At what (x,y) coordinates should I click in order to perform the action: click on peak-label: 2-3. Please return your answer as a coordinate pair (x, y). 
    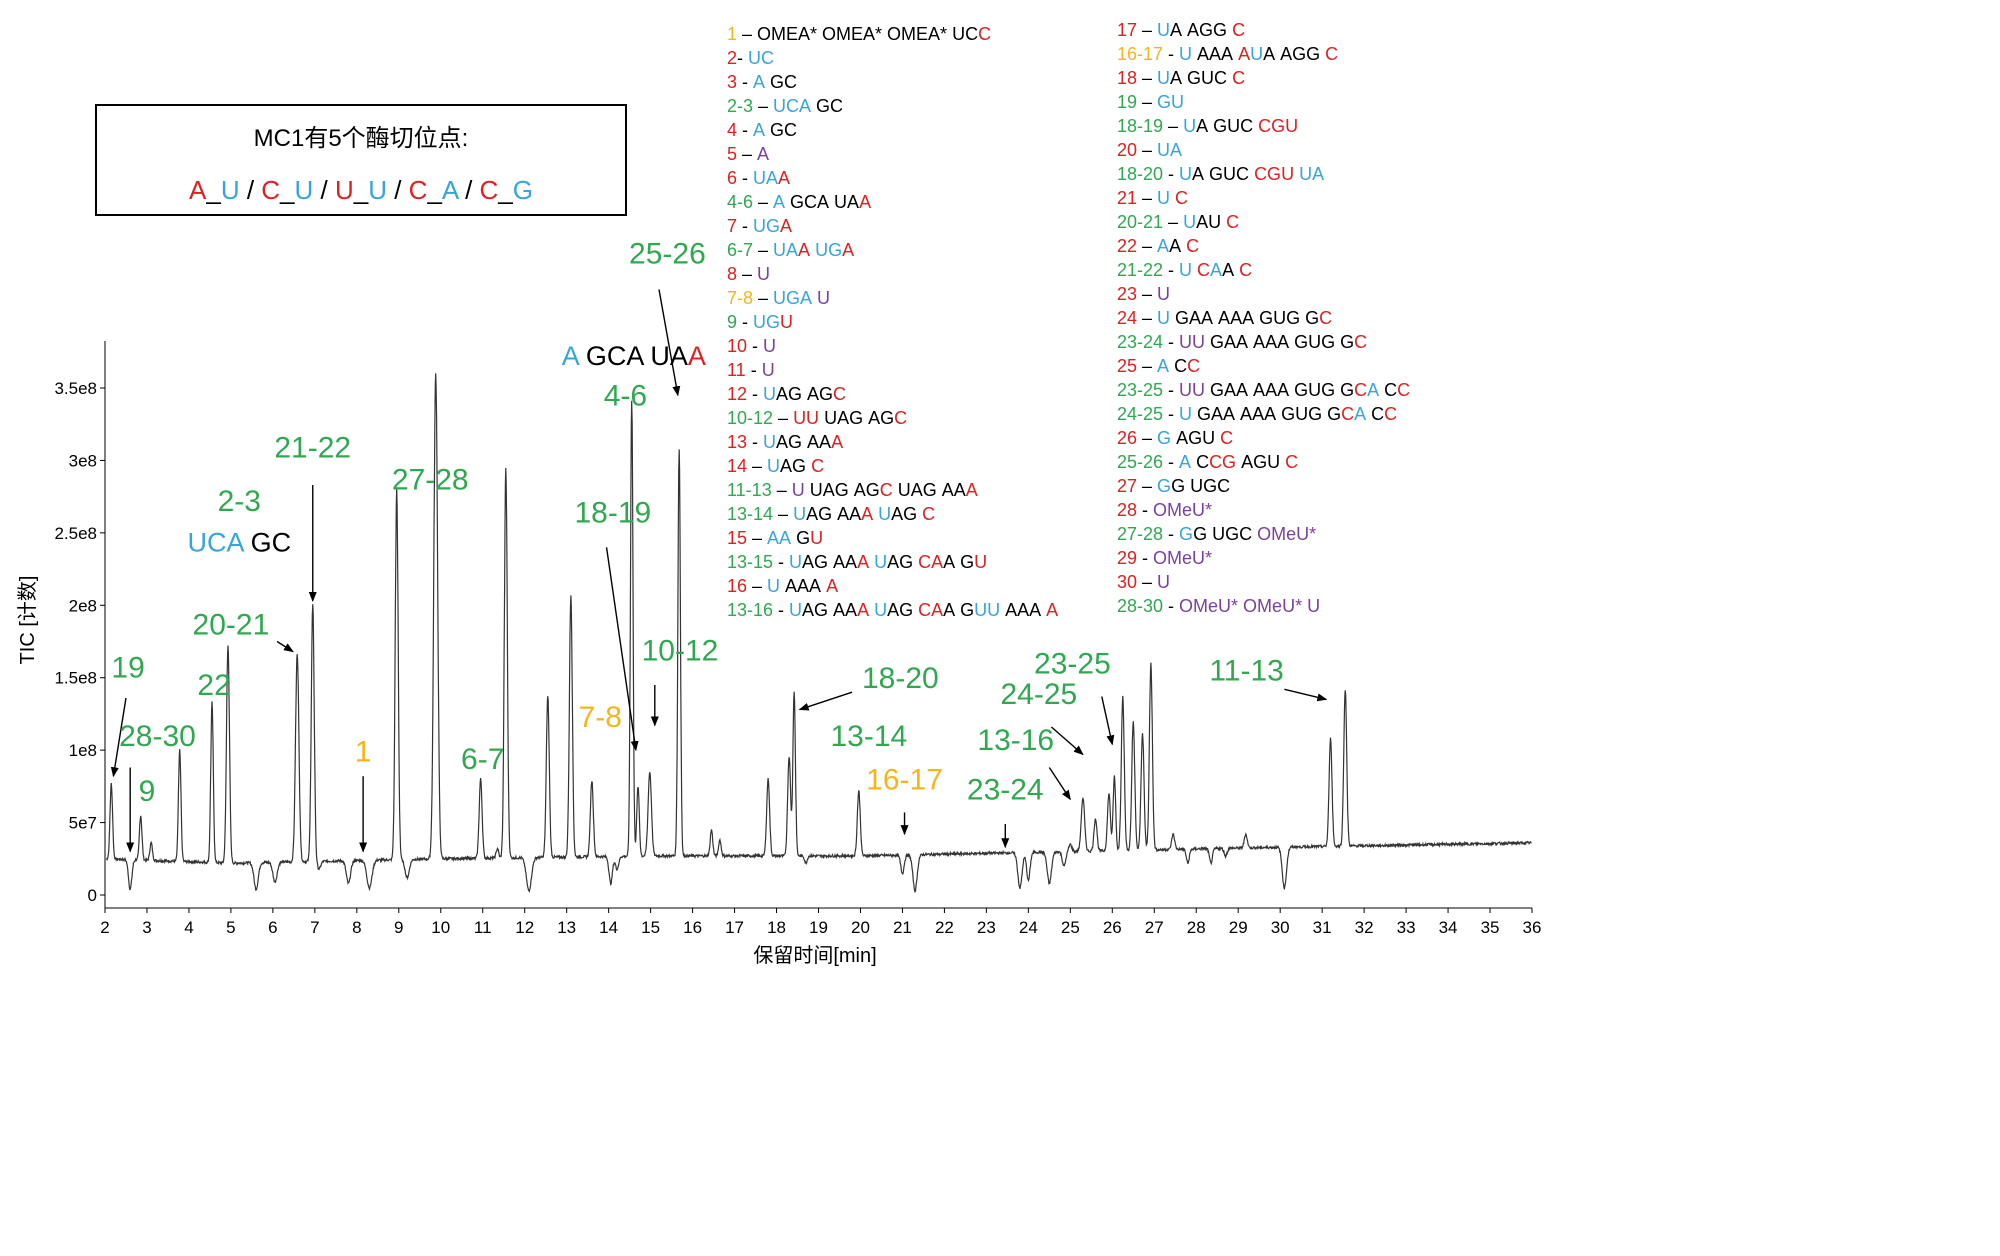
    Looking at the image, I should click on (239, 501).